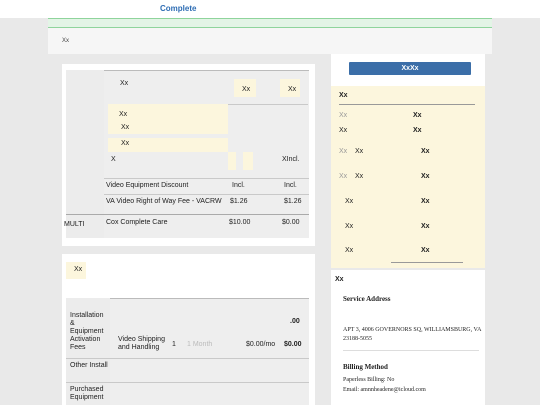  I want to click on equipment-row-1-item: Video Shipping and Handling, so click(141, 343).